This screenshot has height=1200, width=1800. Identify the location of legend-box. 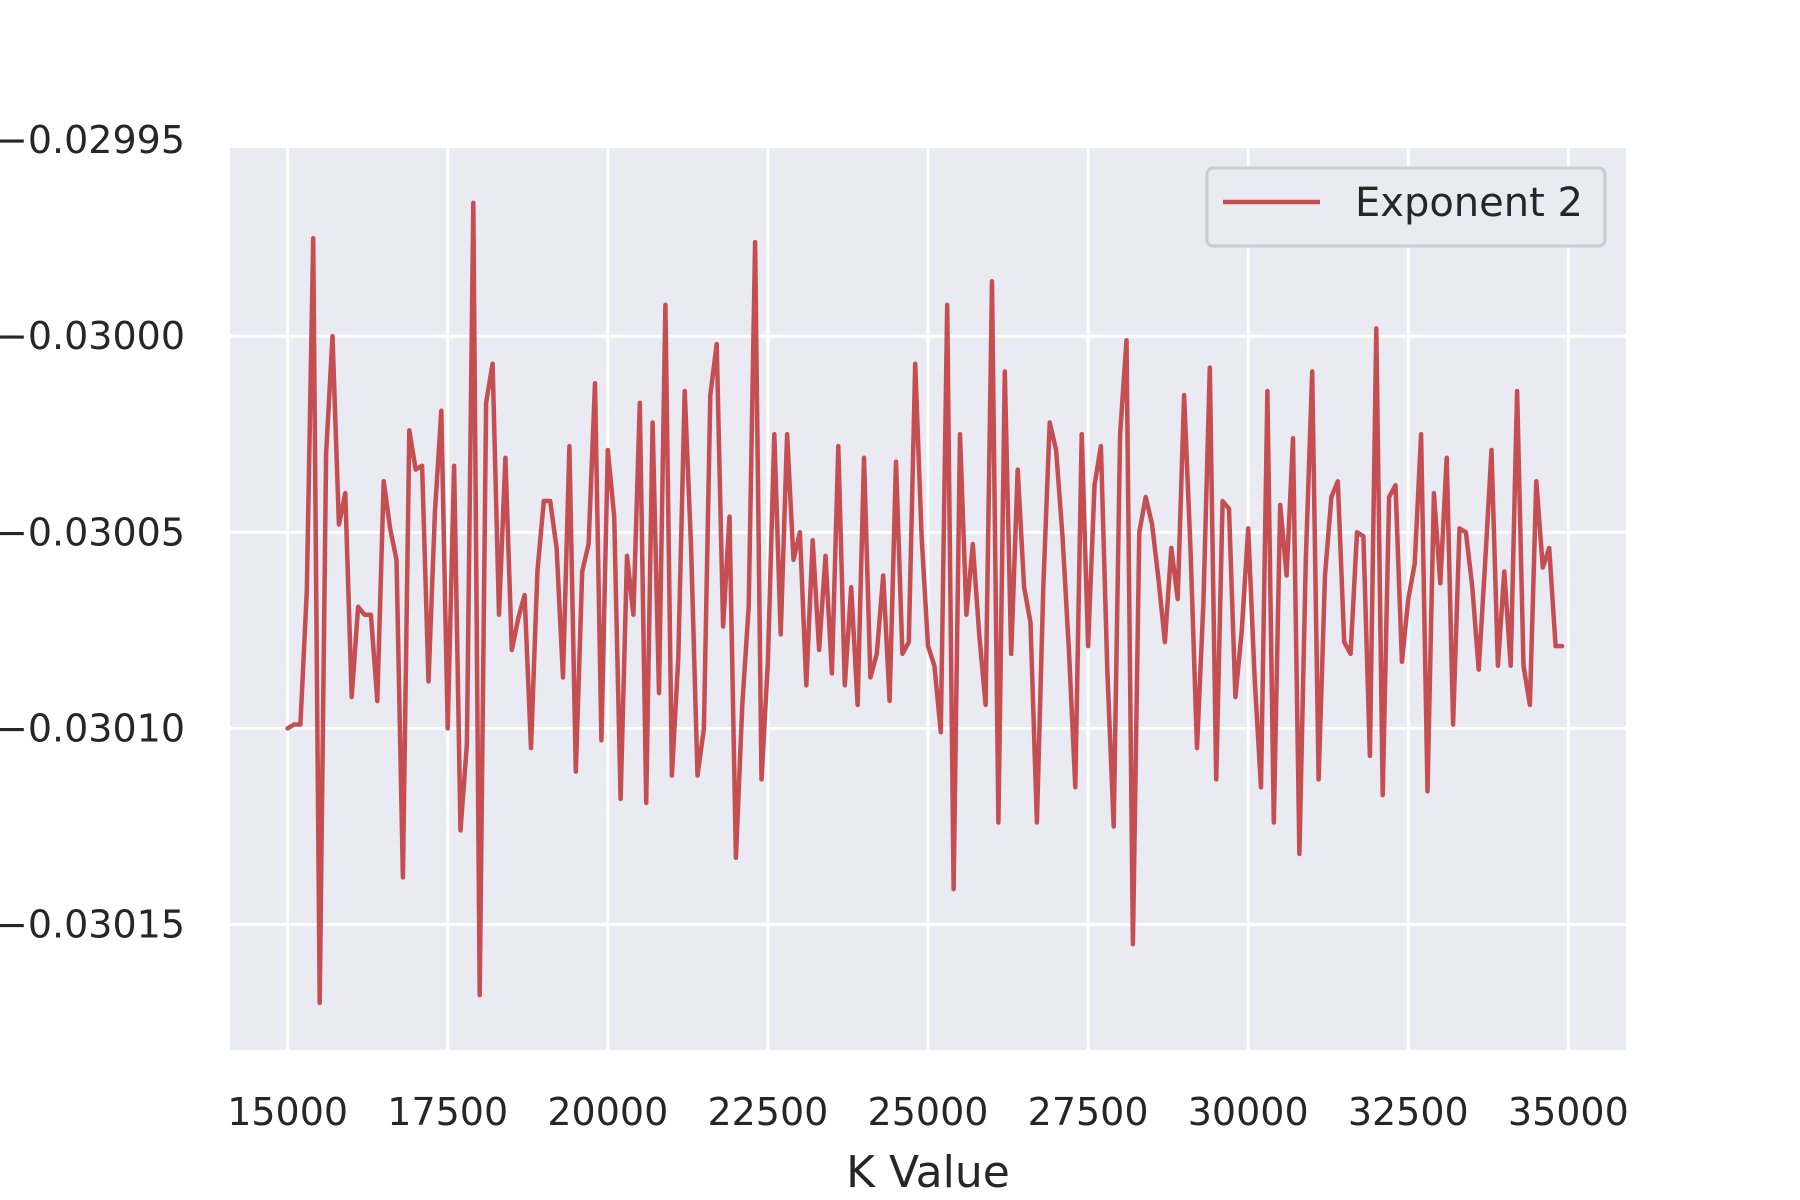
(1406, 207).